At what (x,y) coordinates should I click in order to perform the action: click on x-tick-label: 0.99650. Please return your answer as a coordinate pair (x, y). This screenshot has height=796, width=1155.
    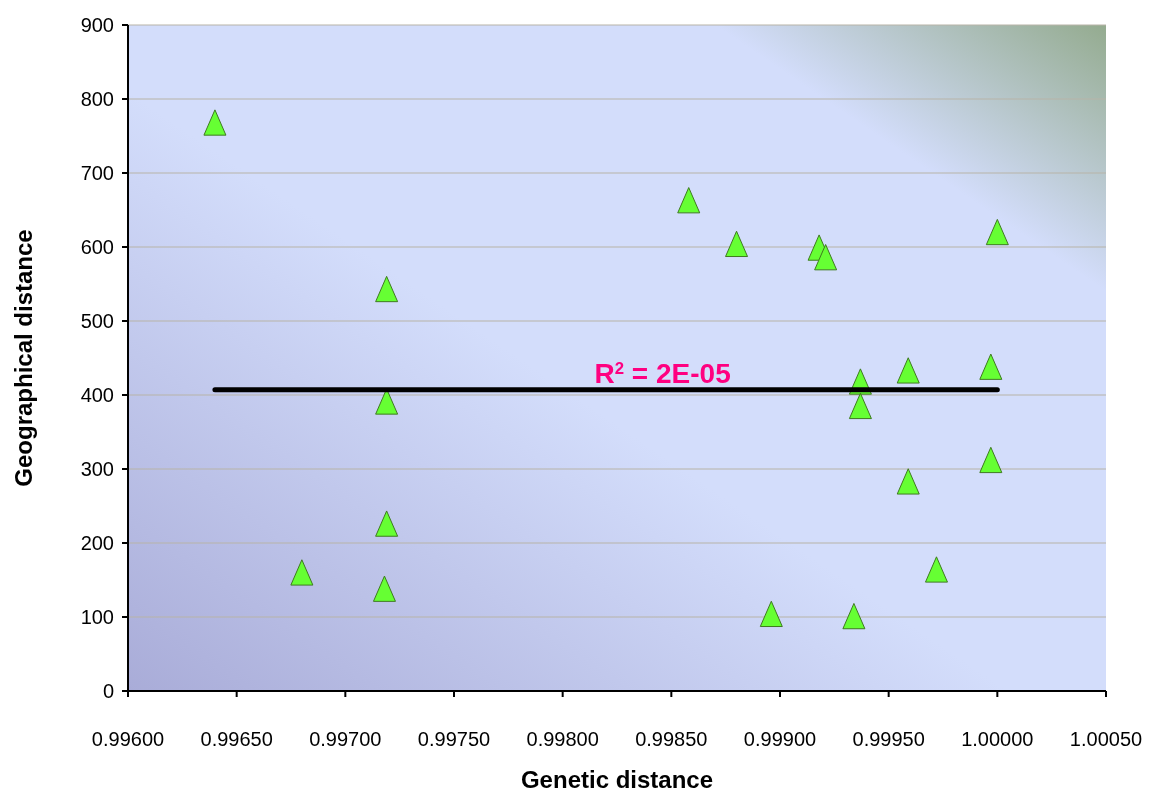
    Looking at the image, I should click on (236, 739).